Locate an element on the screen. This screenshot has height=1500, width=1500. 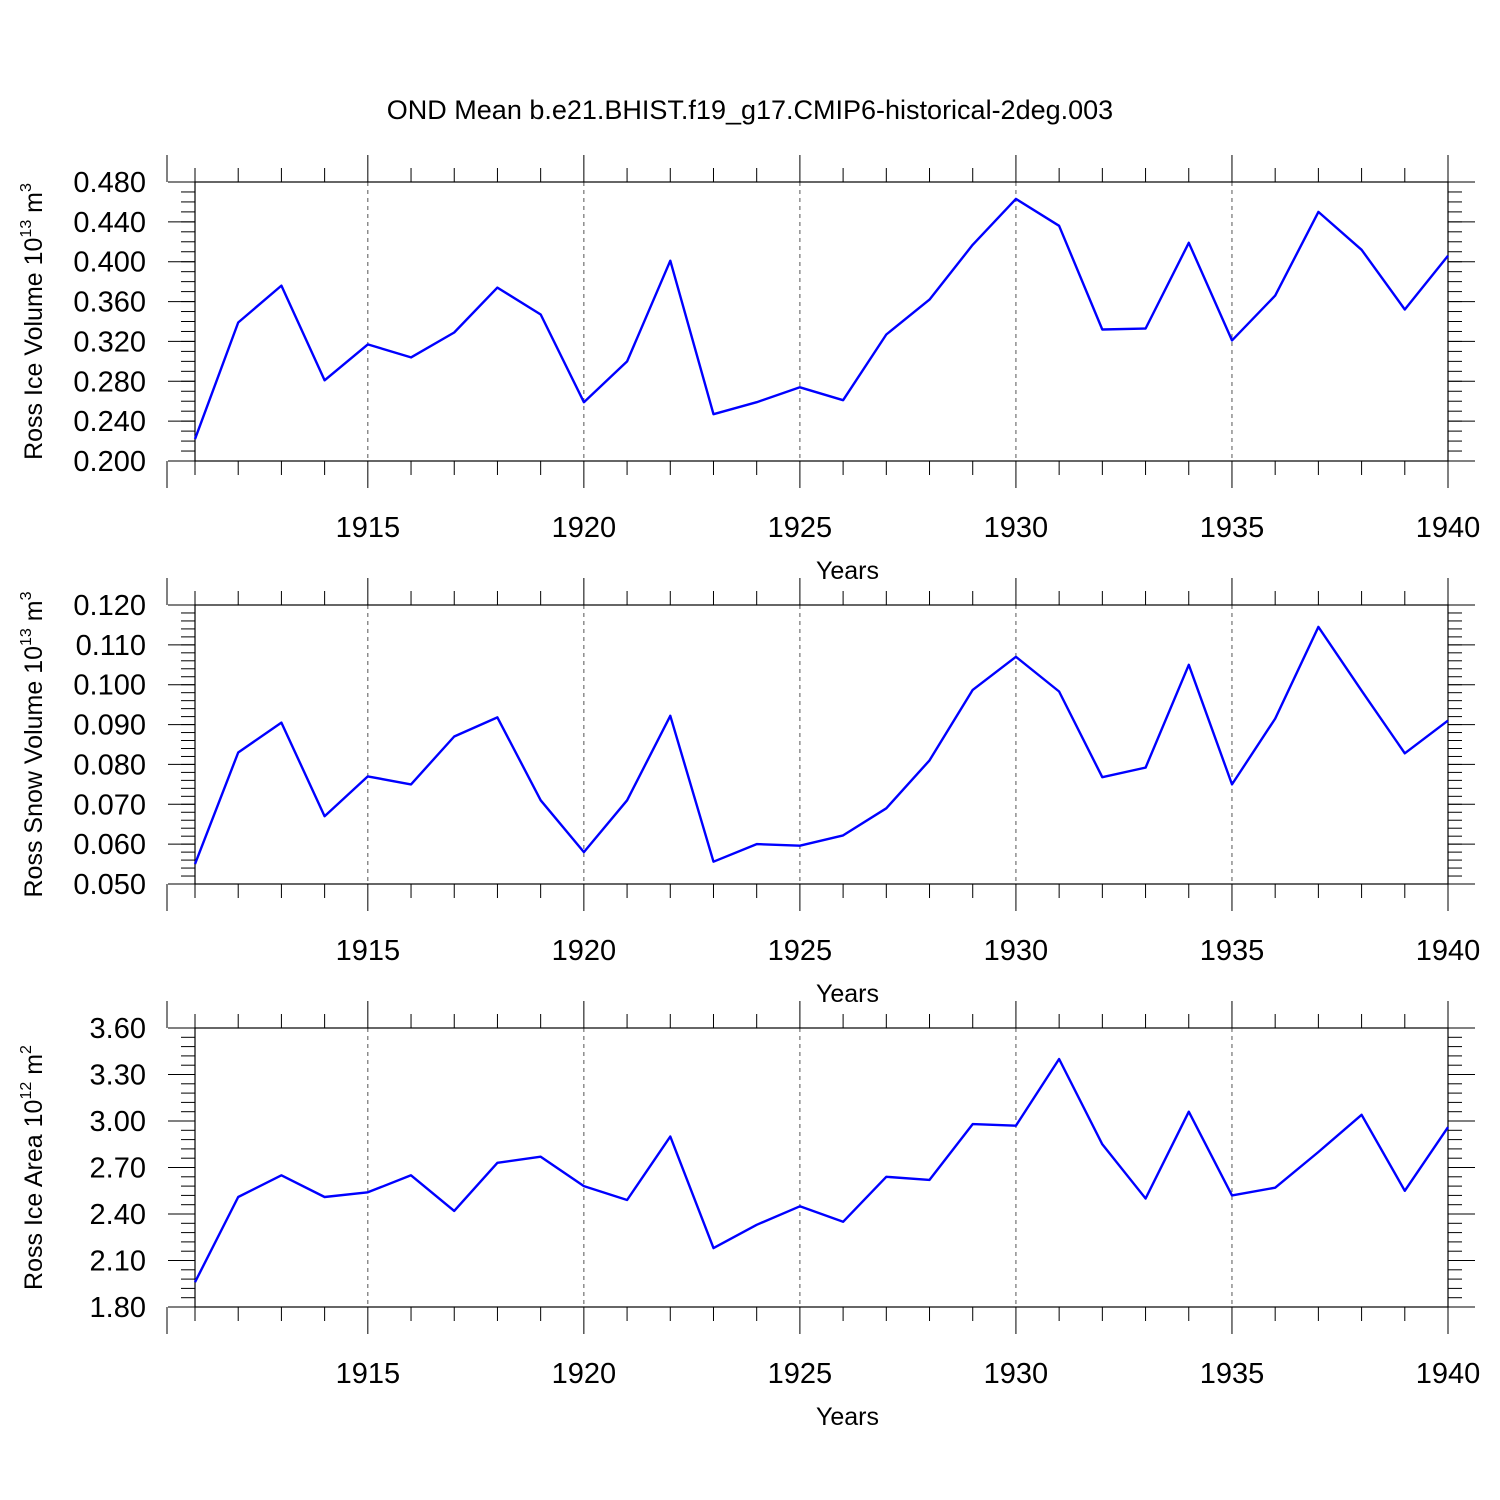
y-axis-title-text: Ross Ice Volume 10 is located at coordinates (34, 349).